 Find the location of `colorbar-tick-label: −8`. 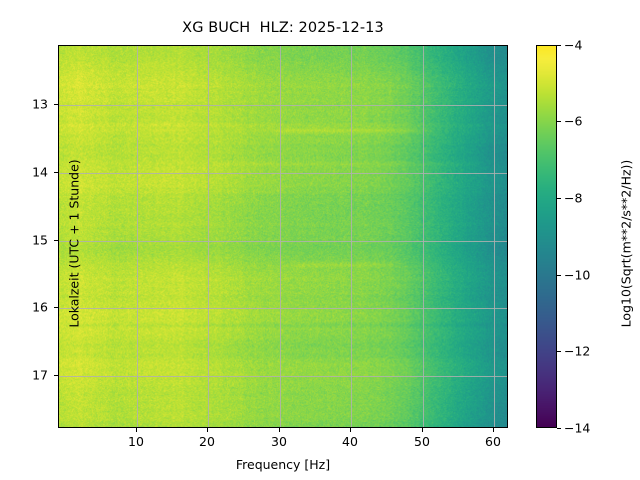

colorbar-tick-label: −8 is located at coordinates (573, 198).